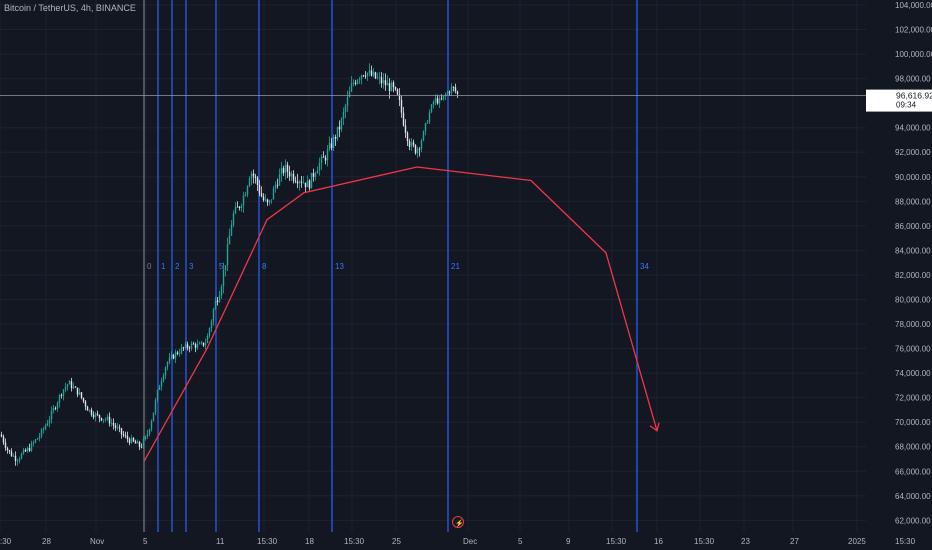 This screenshot has width=932, height=550. What do you see at coordinates (899, 100) in the screenshot?
I see `last-price-badge-box` at bounding box center [899, 100].